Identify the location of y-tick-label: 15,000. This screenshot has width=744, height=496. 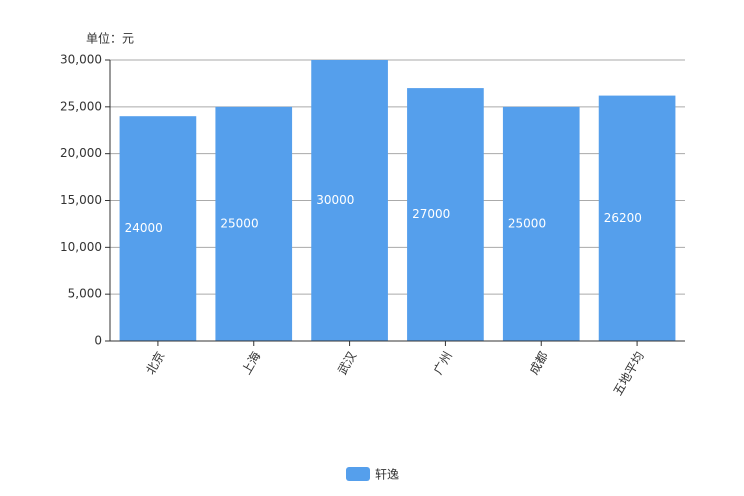
(81, 200).